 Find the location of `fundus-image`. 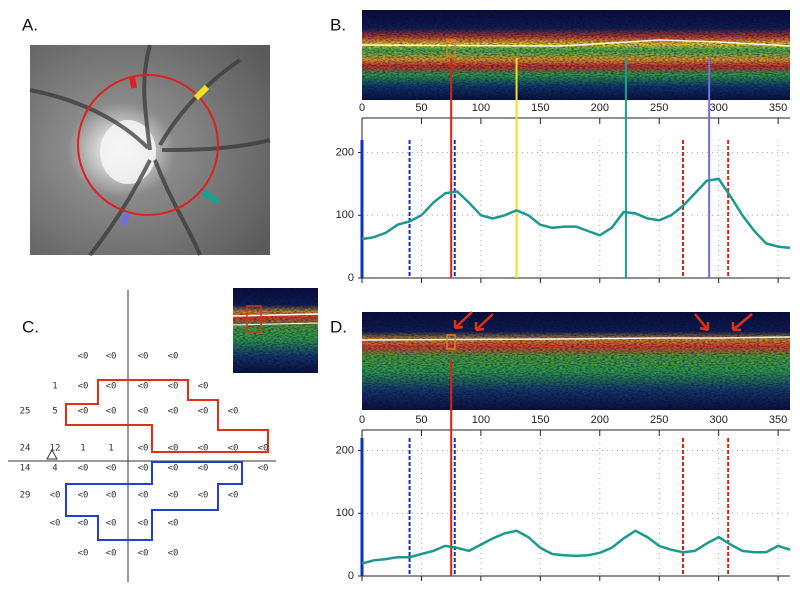

fundus-image is located at coordinates (150, 150).